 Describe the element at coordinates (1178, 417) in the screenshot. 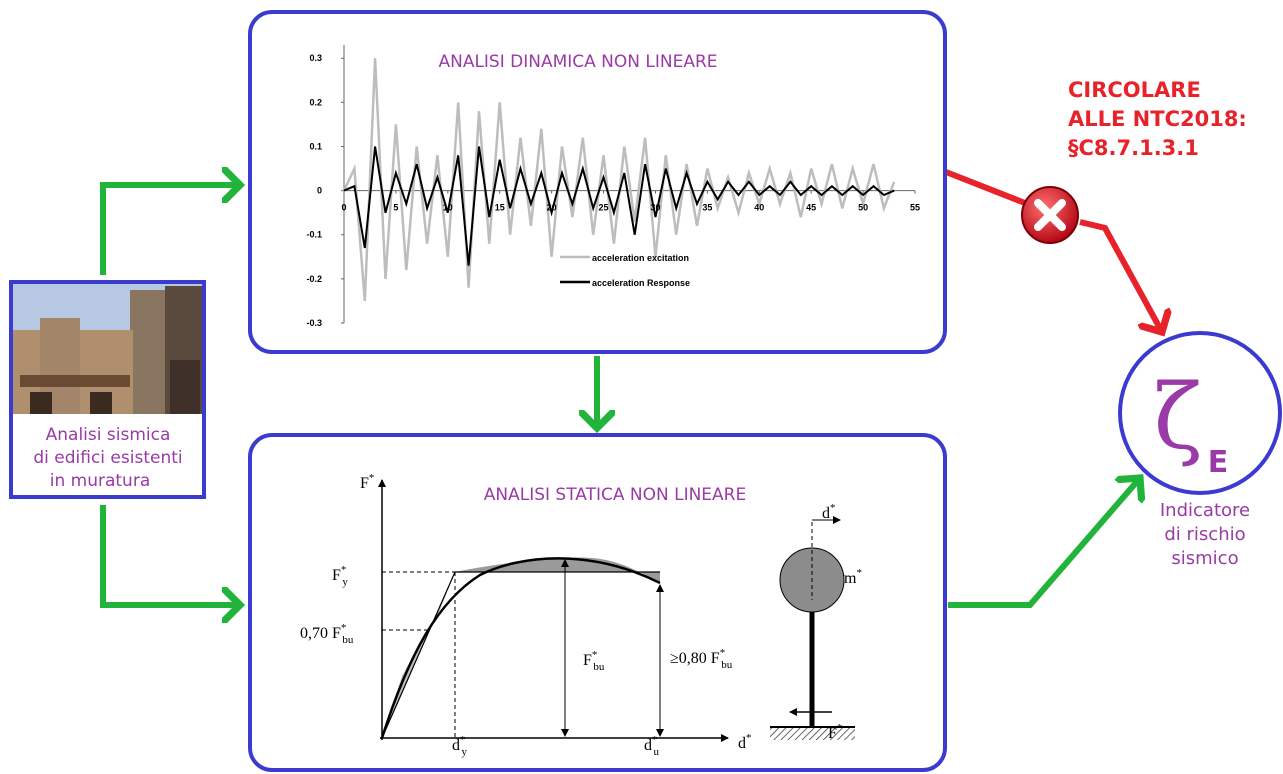

I see `indicator-symbol: ζ` at that location.